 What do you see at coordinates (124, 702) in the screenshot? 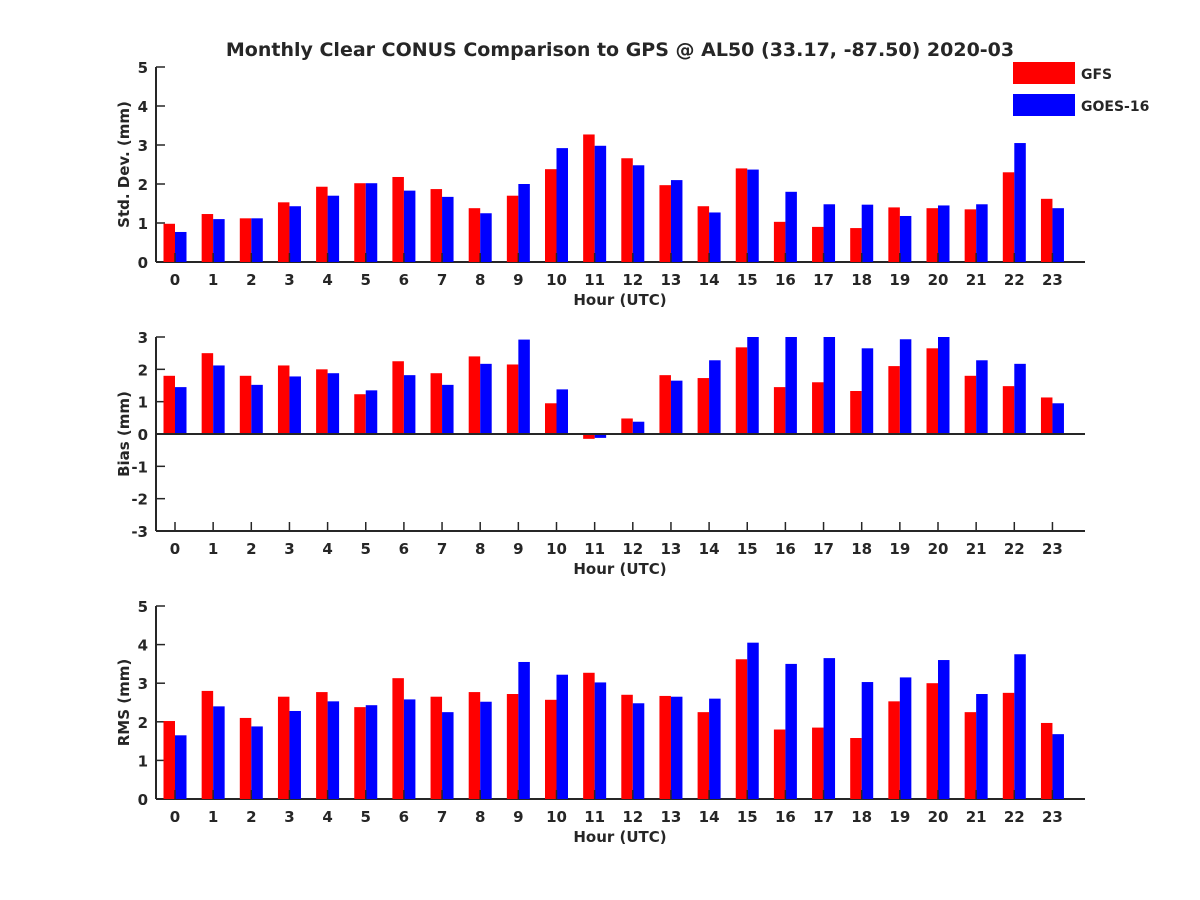
I see `y-axis-label: RMS (mm)` at bounding box center [124, 702].